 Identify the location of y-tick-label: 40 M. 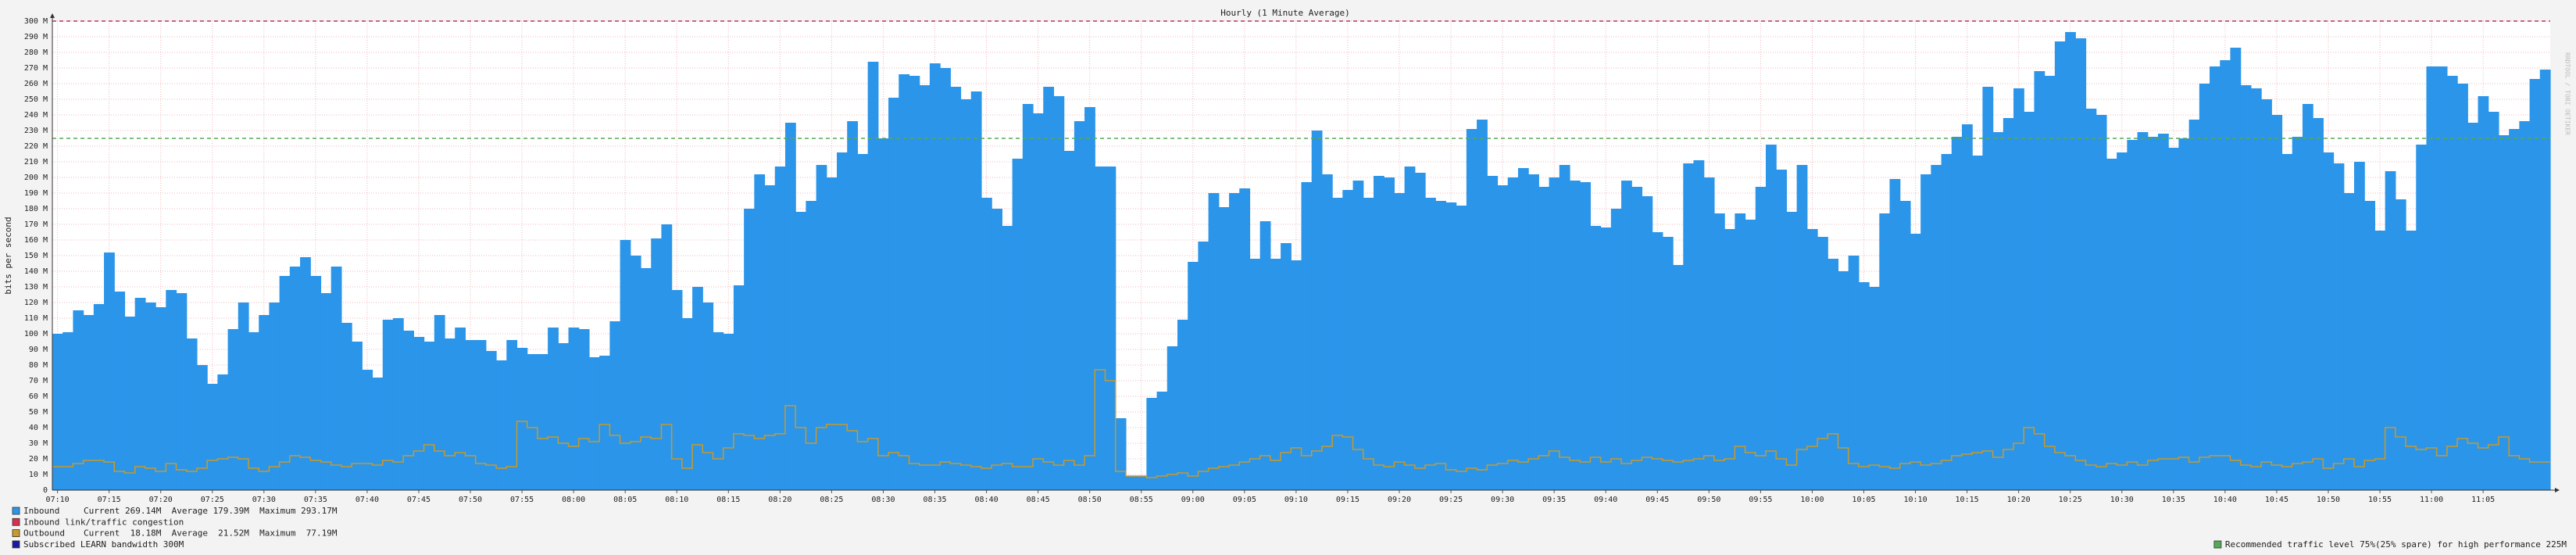
(38, 428).